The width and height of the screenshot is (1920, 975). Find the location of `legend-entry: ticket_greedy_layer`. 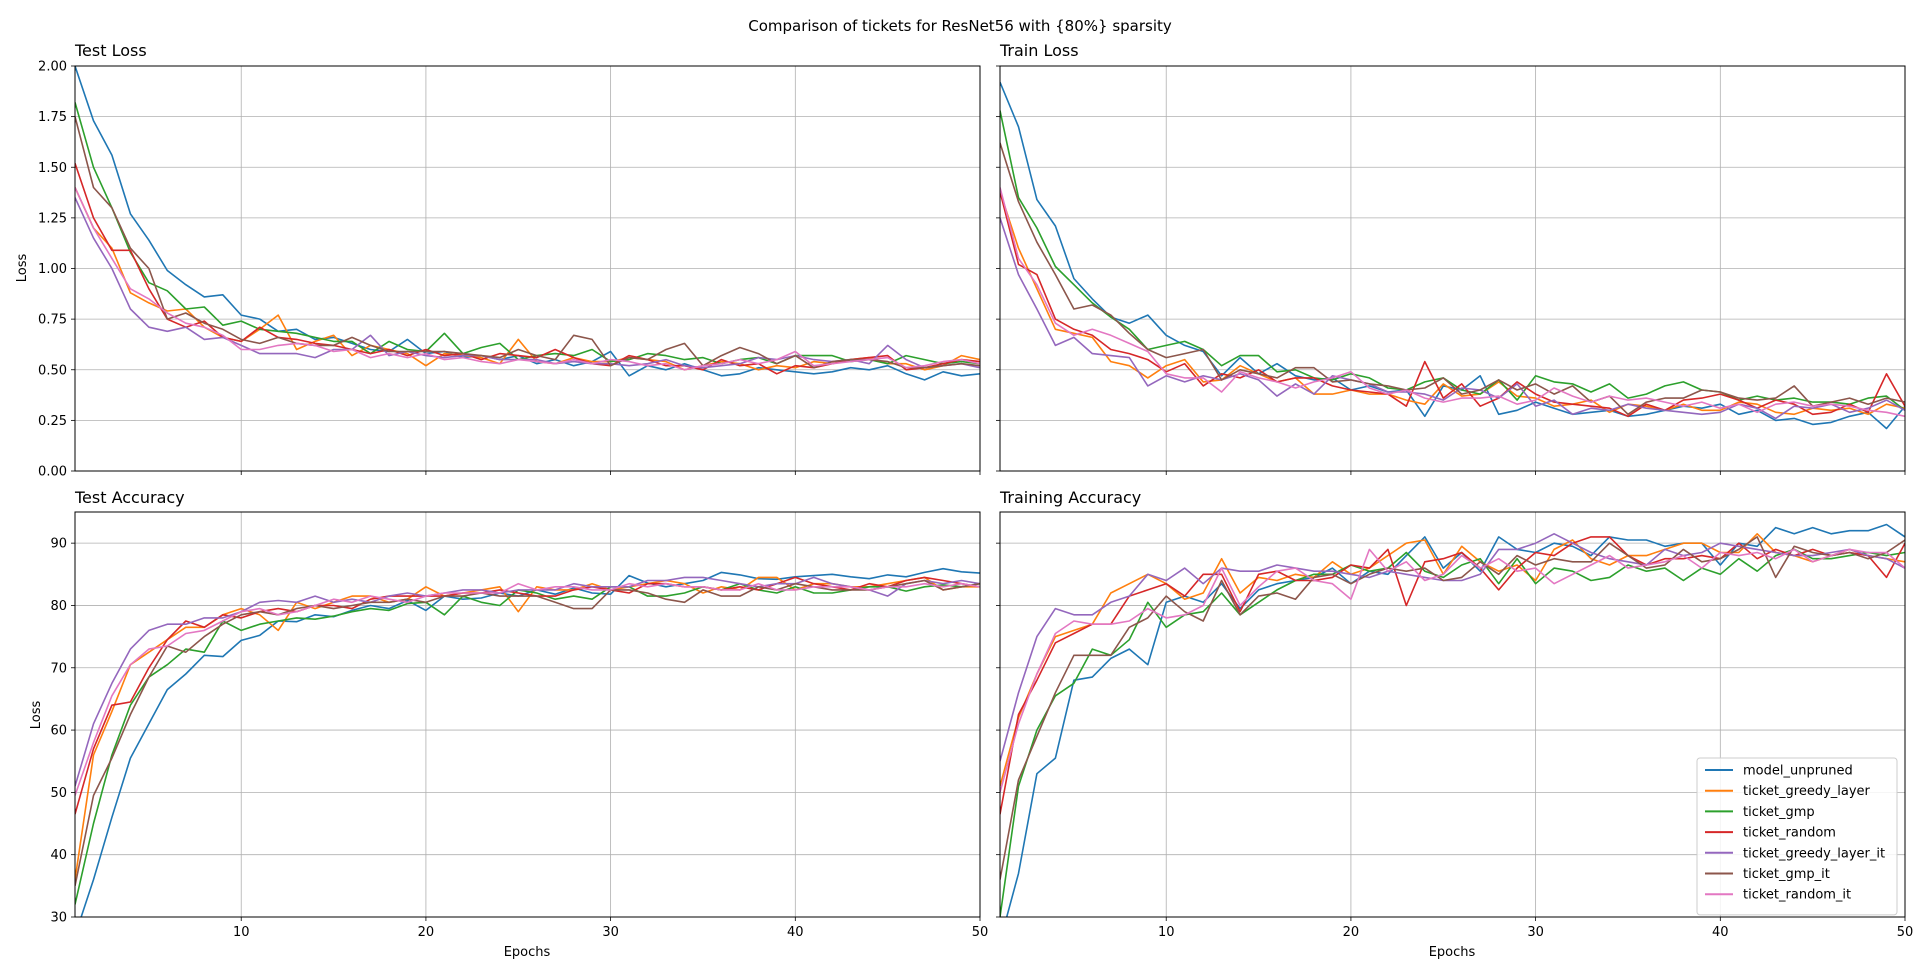

legend-entry: ticket_greedy_layer is located at coordinates (1807, 791).